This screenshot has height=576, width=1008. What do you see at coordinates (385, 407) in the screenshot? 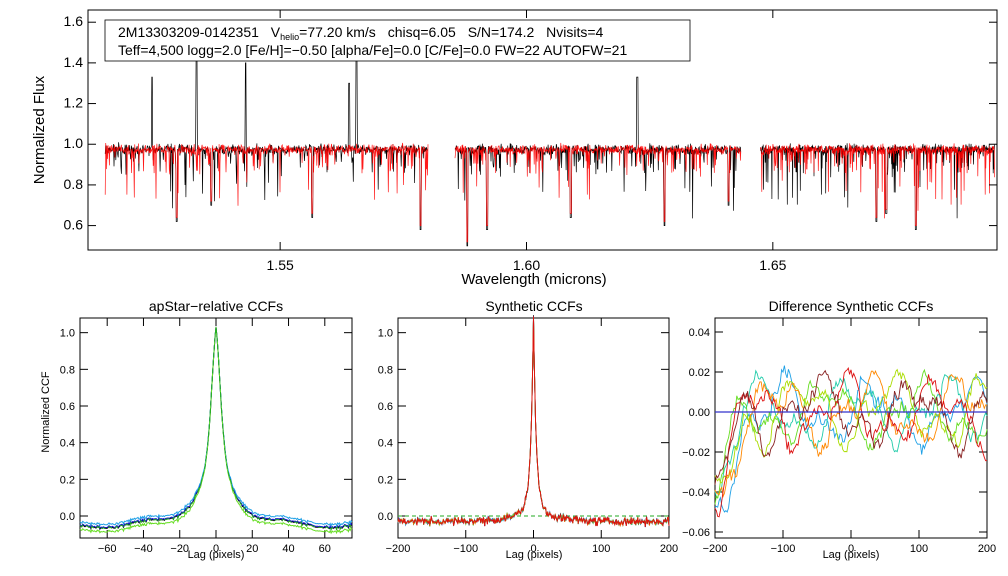
I see `synthetic-ccf-ytick-label: 0.6` at bounding box center [385, 407].